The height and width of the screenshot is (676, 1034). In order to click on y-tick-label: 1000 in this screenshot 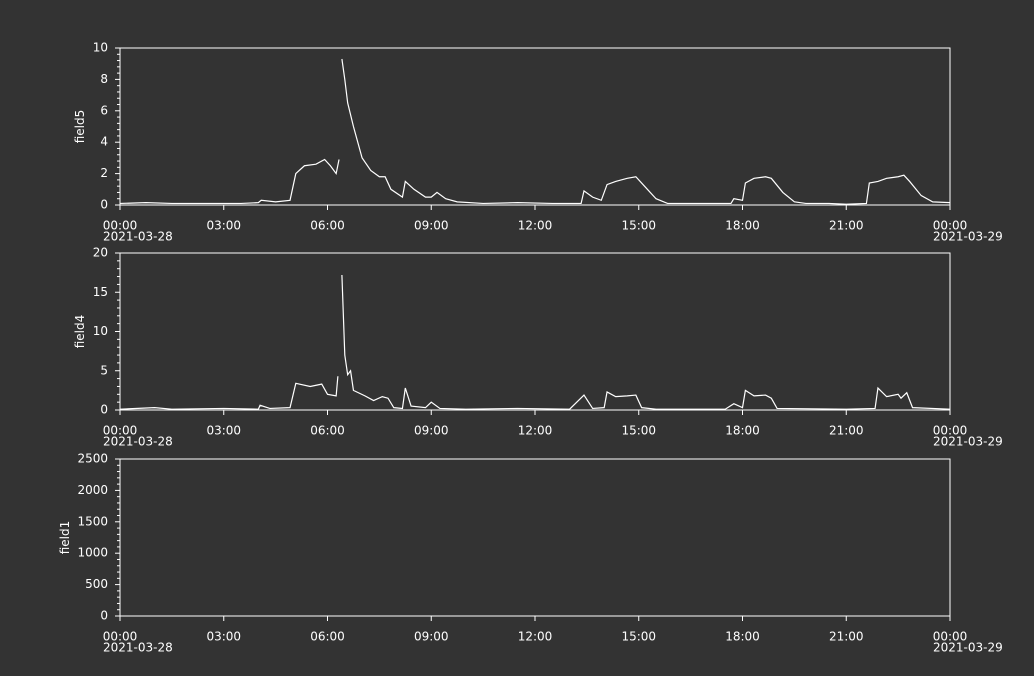, I will do `click(92, 553)`.